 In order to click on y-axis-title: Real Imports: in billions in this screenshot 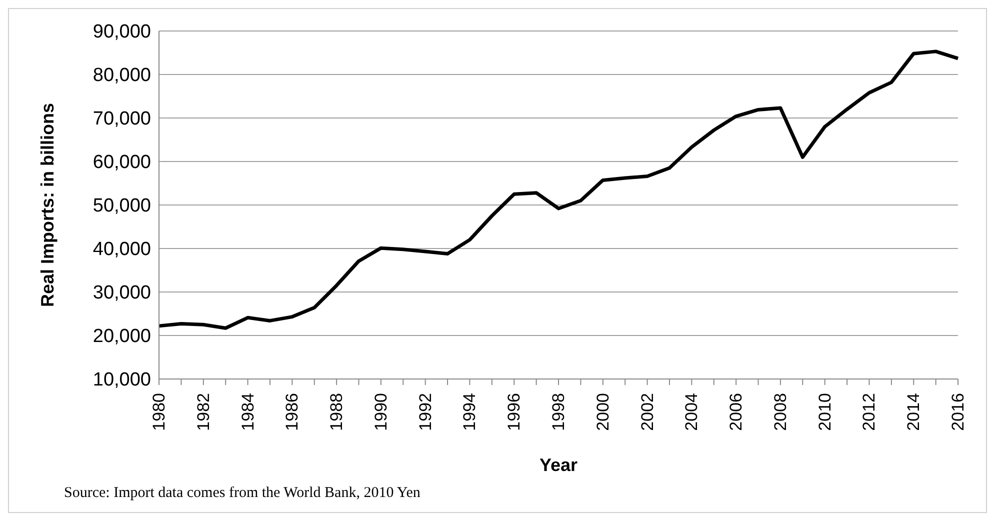, I will do `click(47, 205)`.